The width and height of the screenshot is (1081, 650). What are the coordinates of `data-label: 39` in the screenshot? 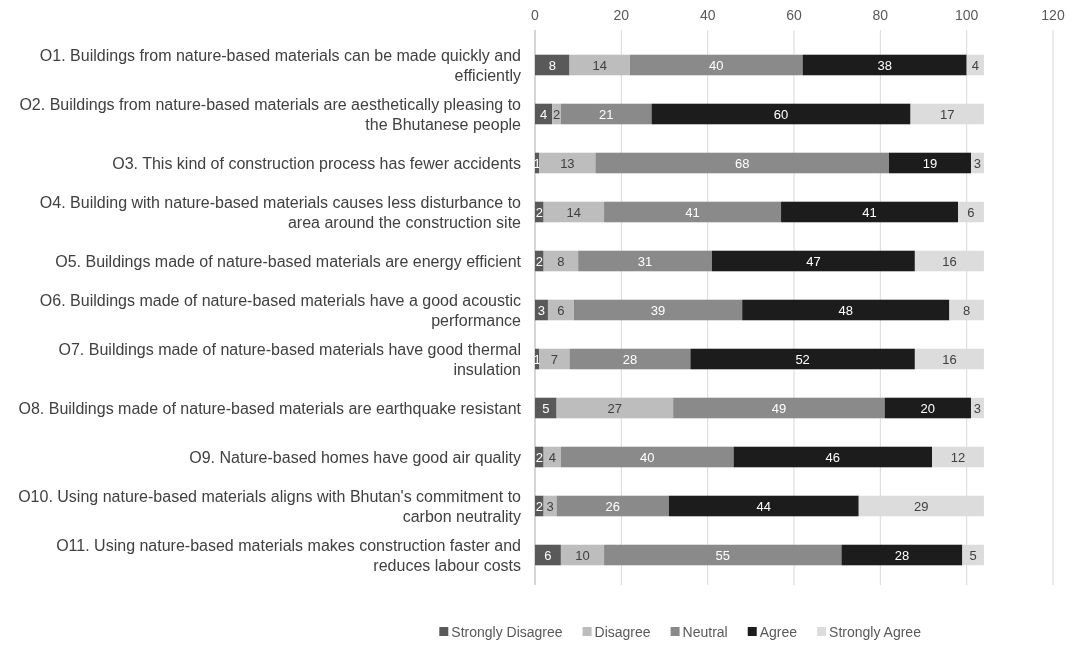 It's located at (658, 310).